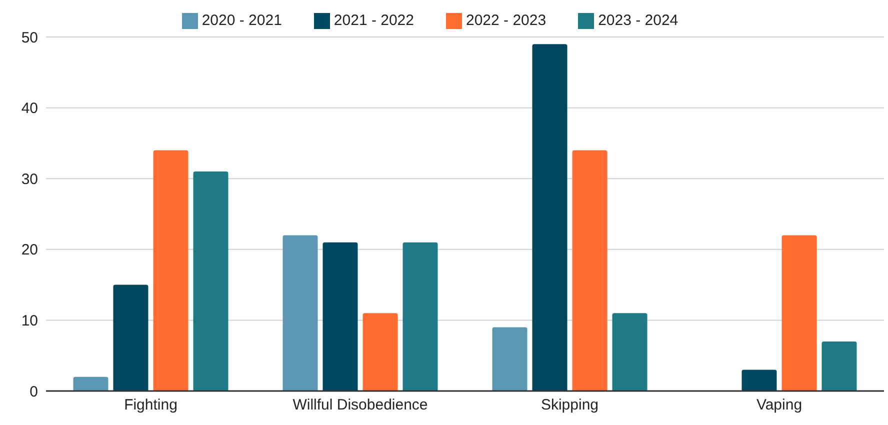  What do you see at coordinates (151, 405) in the screenshot?
I see `x-tick-label: Fighting` at bounding box center [151, 405].